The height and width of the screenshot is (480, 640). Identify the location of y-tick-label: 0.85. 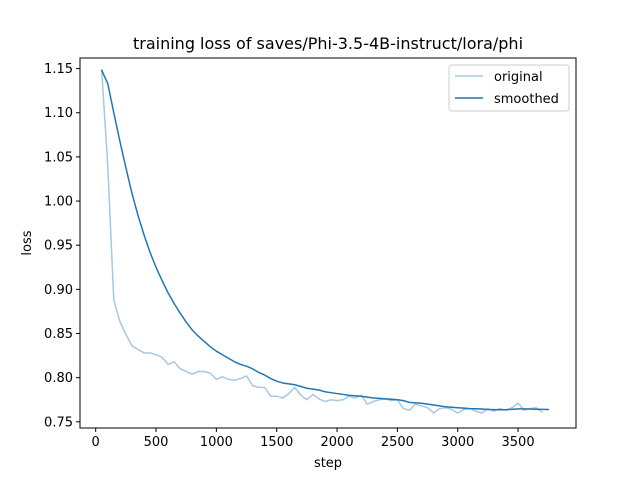
(58, 334).